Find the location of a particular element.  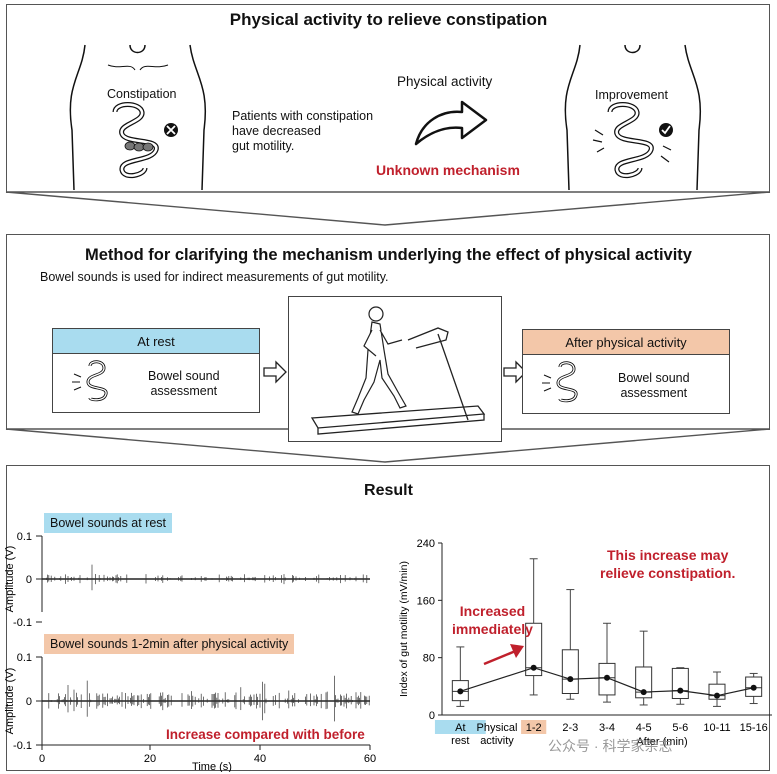

increased-immediately-line: Increased is located at coordinates (492, 611).